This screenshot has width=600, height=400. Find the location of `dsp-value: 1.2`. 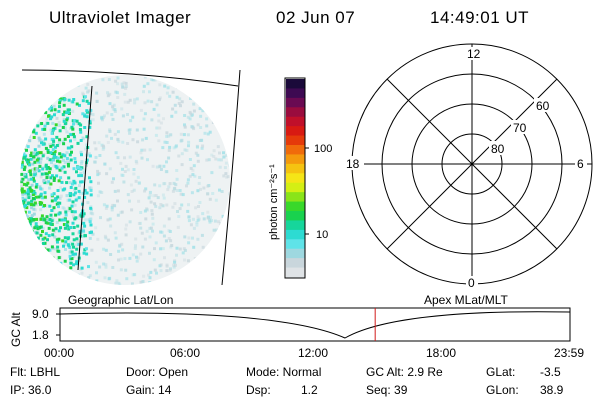

dsp-value: 1.2 is located at coordinates (309, 390).